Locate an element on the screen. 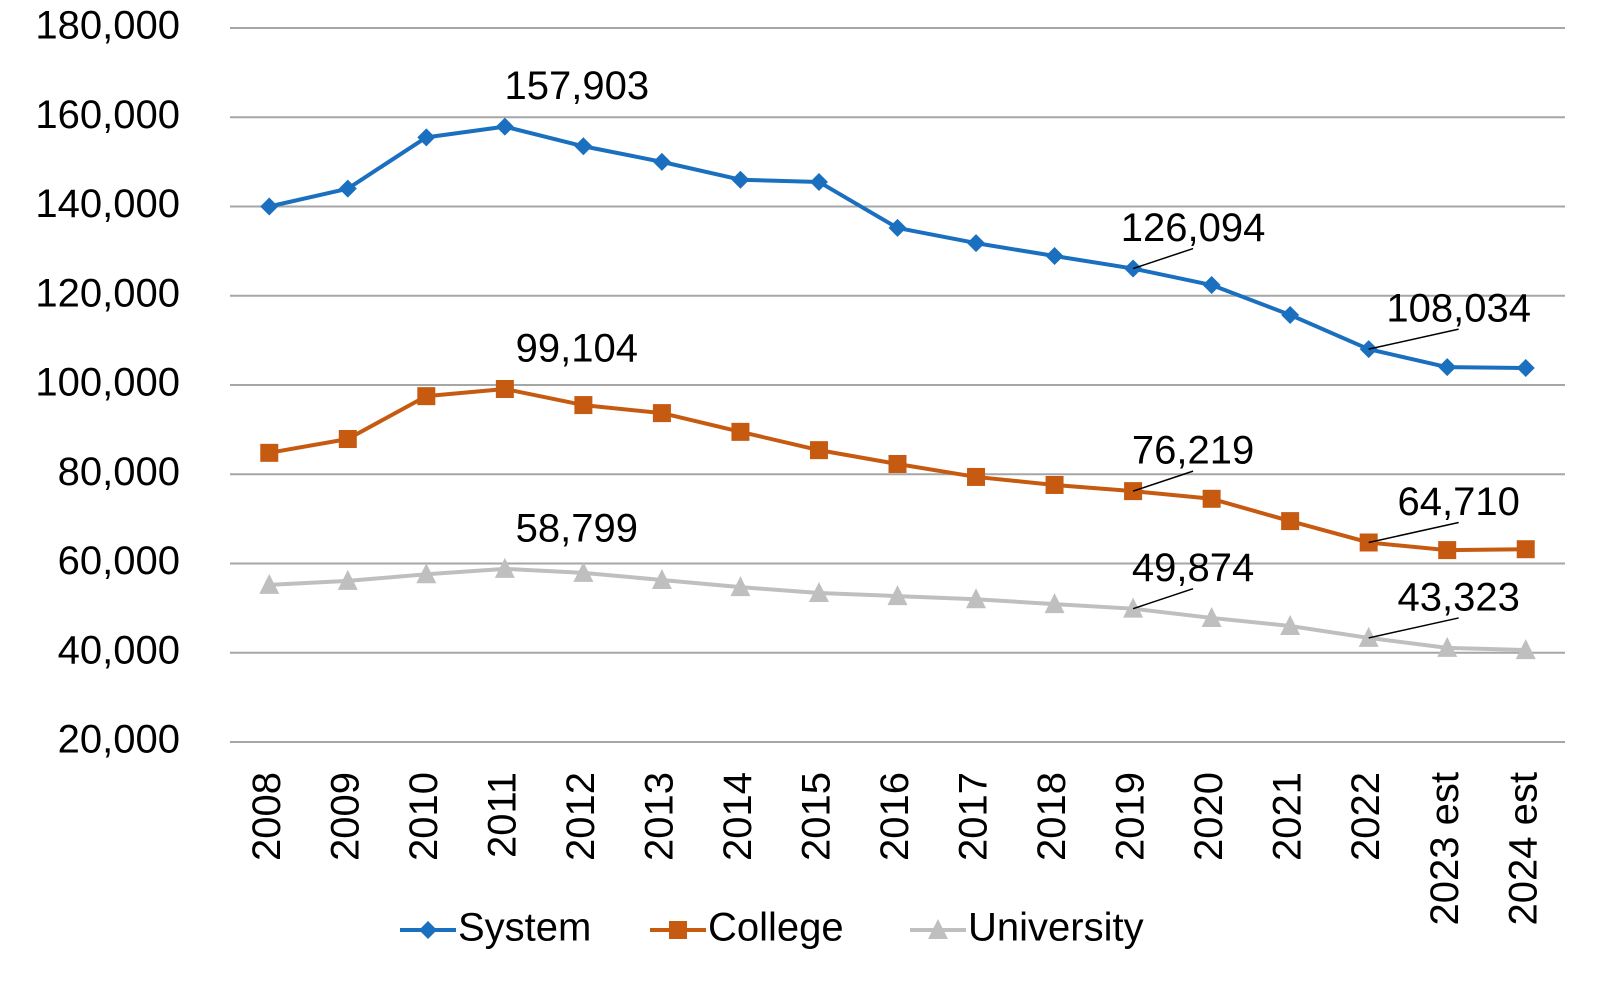 This screenshot has width=1604, height=982. x-tick-label: 2017 is located at coordinates (974, 816).